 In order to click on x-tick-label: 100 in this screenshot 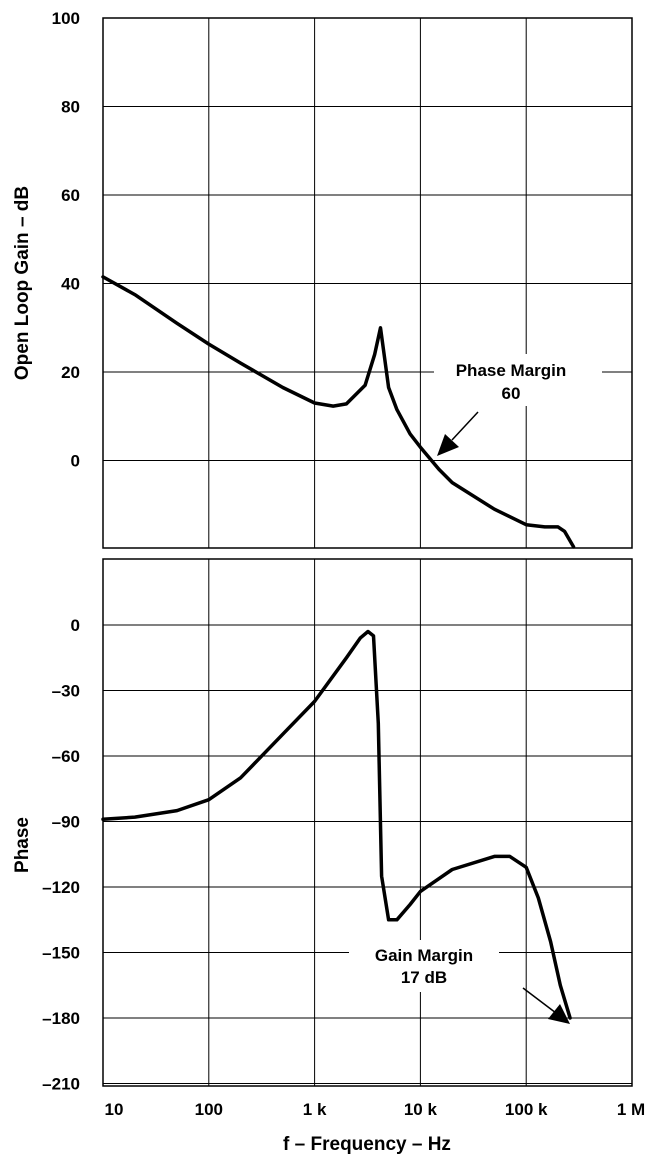, I will do `click(209, 1109)`.